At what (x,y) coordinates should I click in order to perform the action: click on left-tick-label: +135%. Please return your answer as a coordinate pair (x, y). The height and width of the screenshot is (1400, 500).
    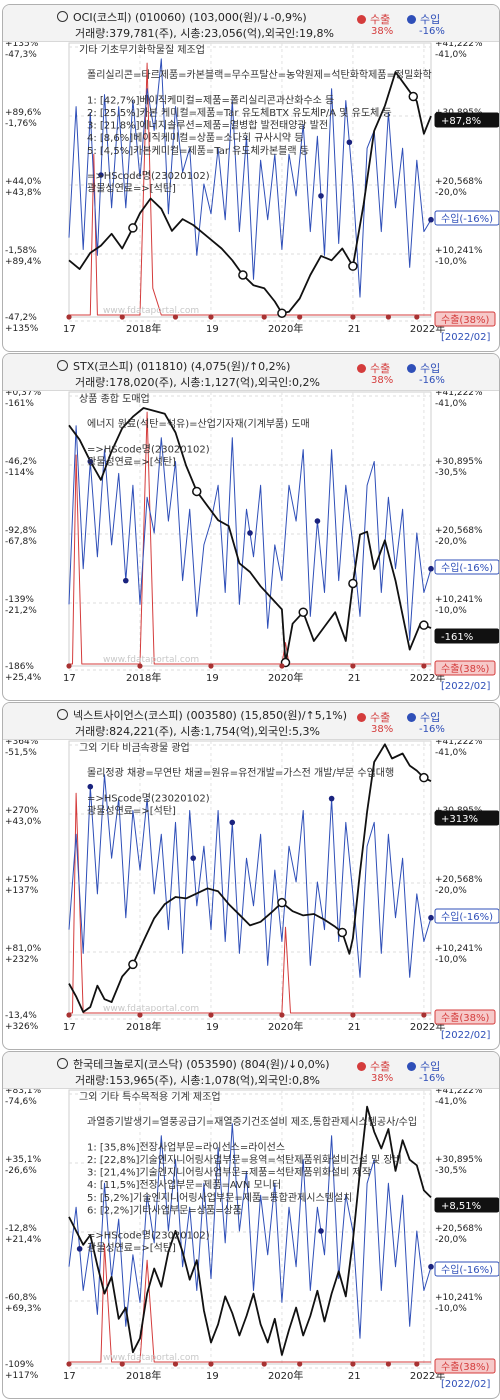
    Looking at the image, I should click on (22, 44).